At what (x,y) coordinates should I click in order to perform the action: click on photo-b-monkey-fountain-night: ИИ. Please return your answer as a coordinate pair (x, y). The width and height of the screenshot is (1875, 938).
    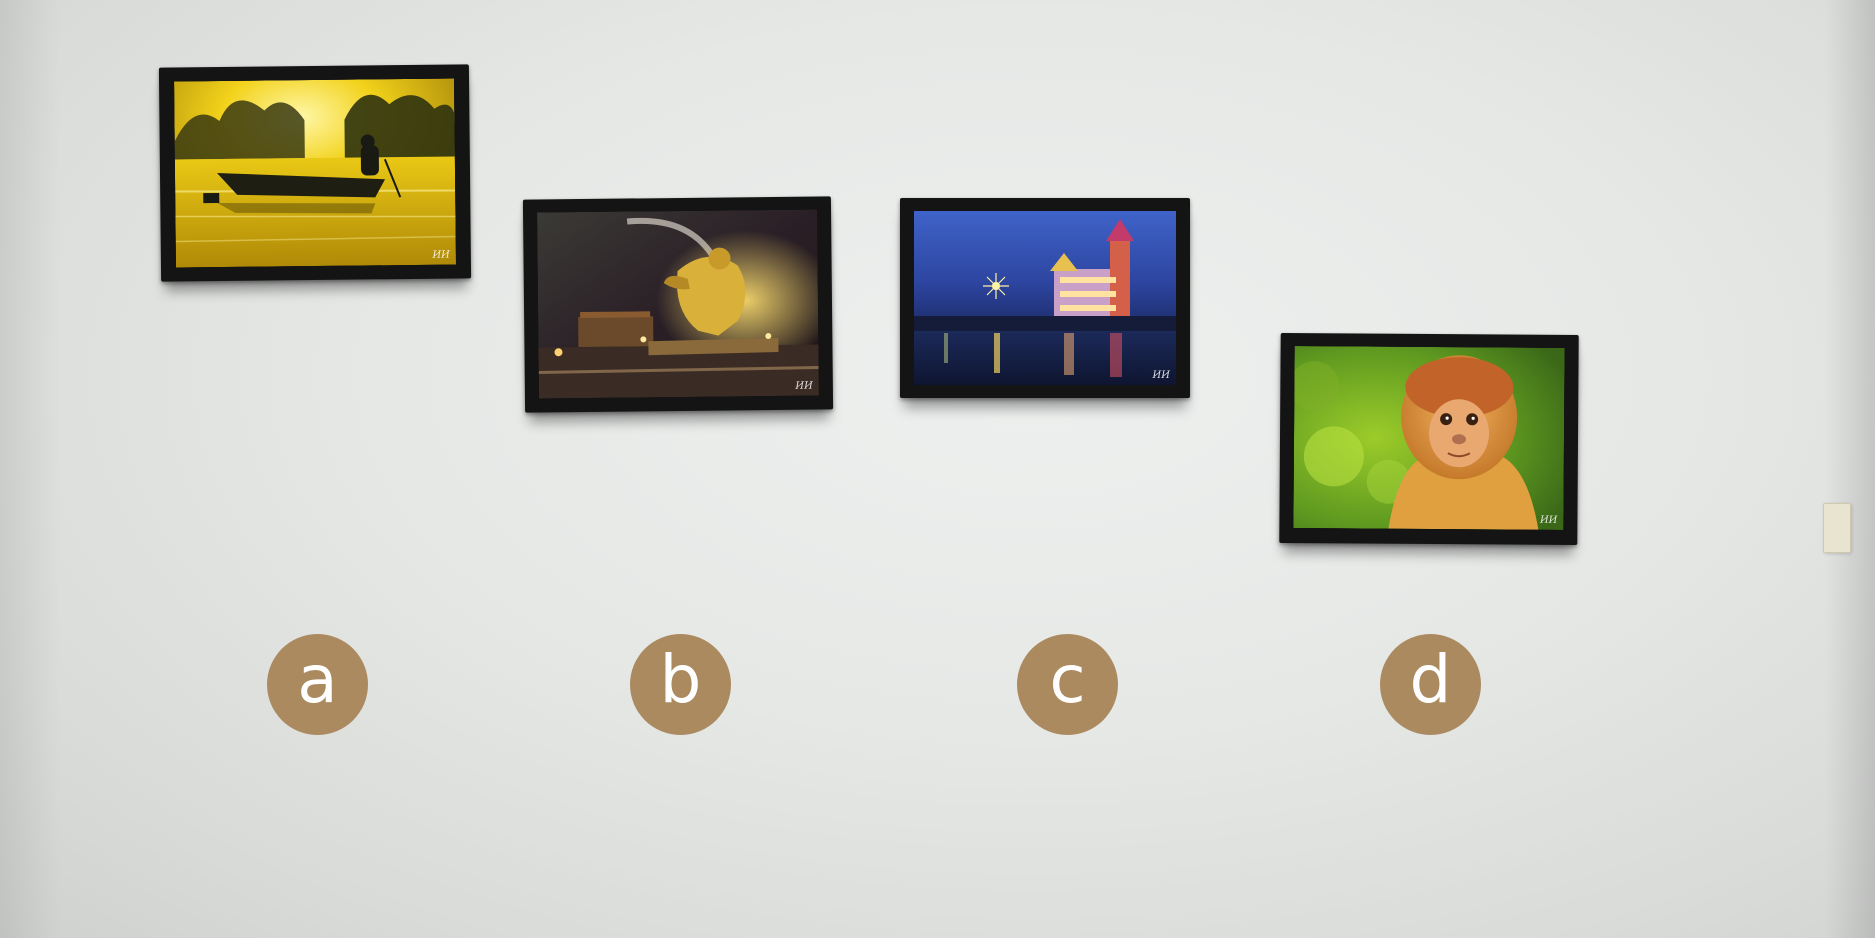
    Looking at the image, I should click on (678, 304).